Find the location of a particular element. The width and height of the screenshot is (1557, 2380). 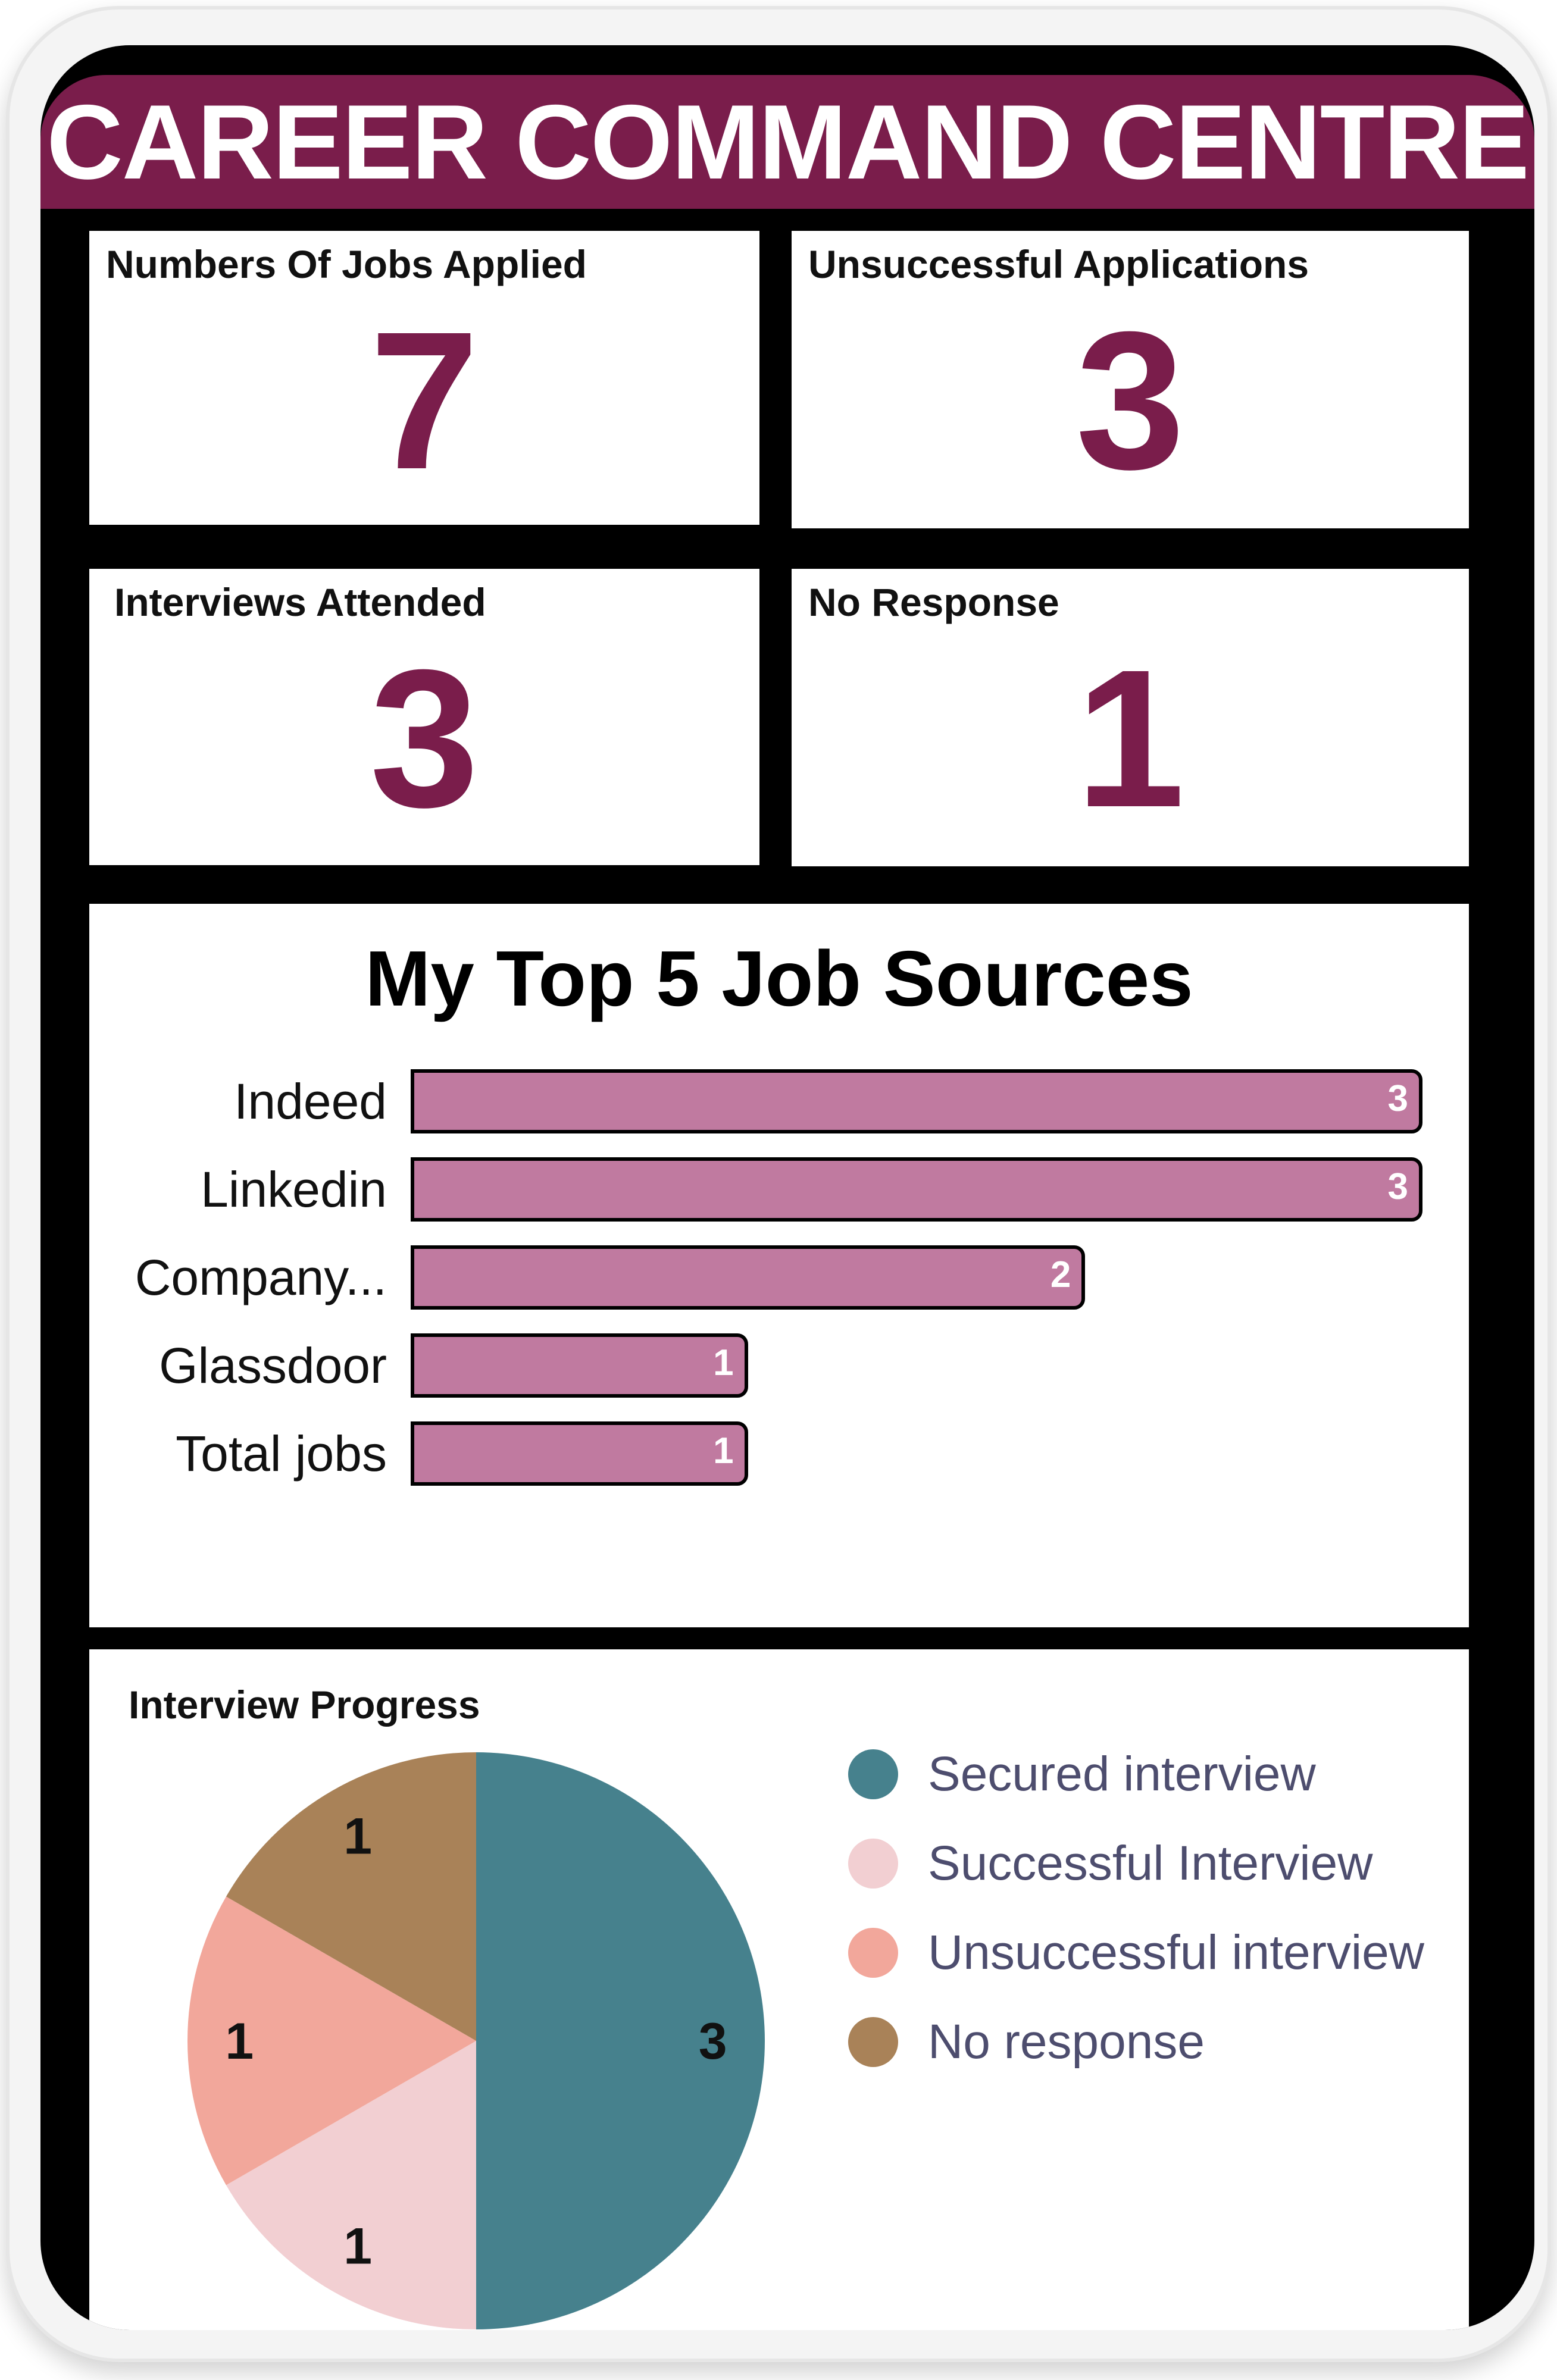

legend-label: No response is located at coordinates (1066, 2042).